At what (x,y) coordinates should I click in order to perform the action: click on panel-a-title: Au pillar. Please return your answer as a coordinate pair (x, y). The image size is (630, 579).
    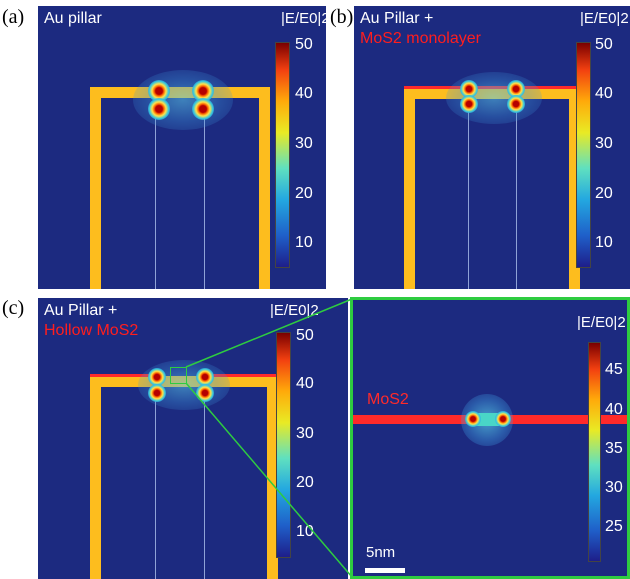
    Looking at the image, I should click on (73, 18).